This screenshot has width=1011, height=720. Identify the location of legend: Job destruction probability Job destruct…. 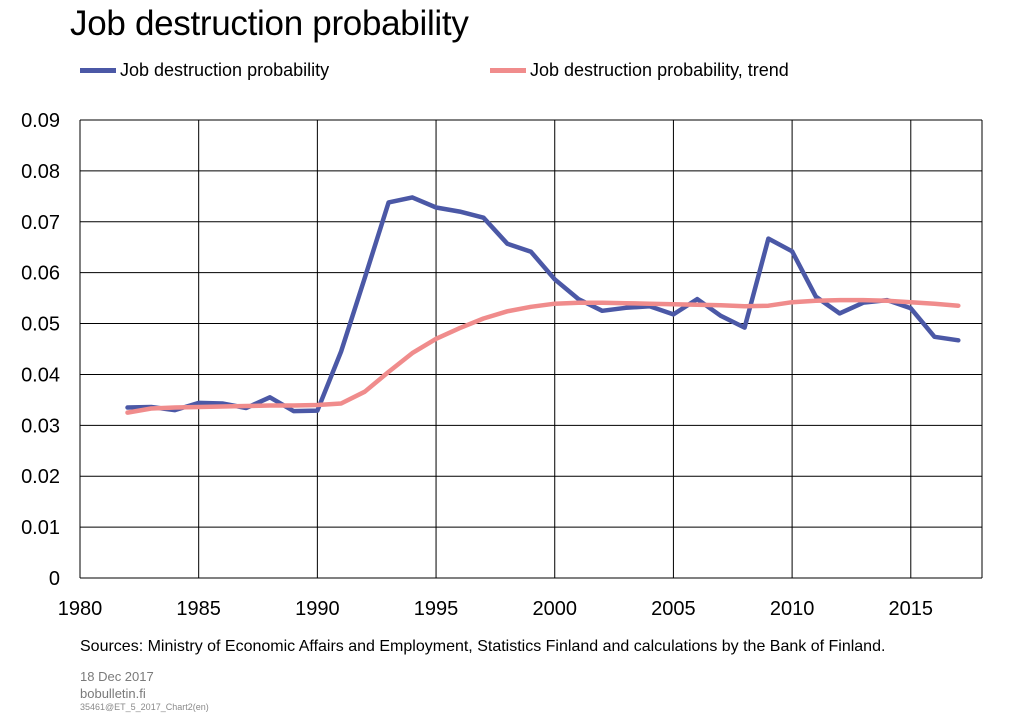
(530, 75).